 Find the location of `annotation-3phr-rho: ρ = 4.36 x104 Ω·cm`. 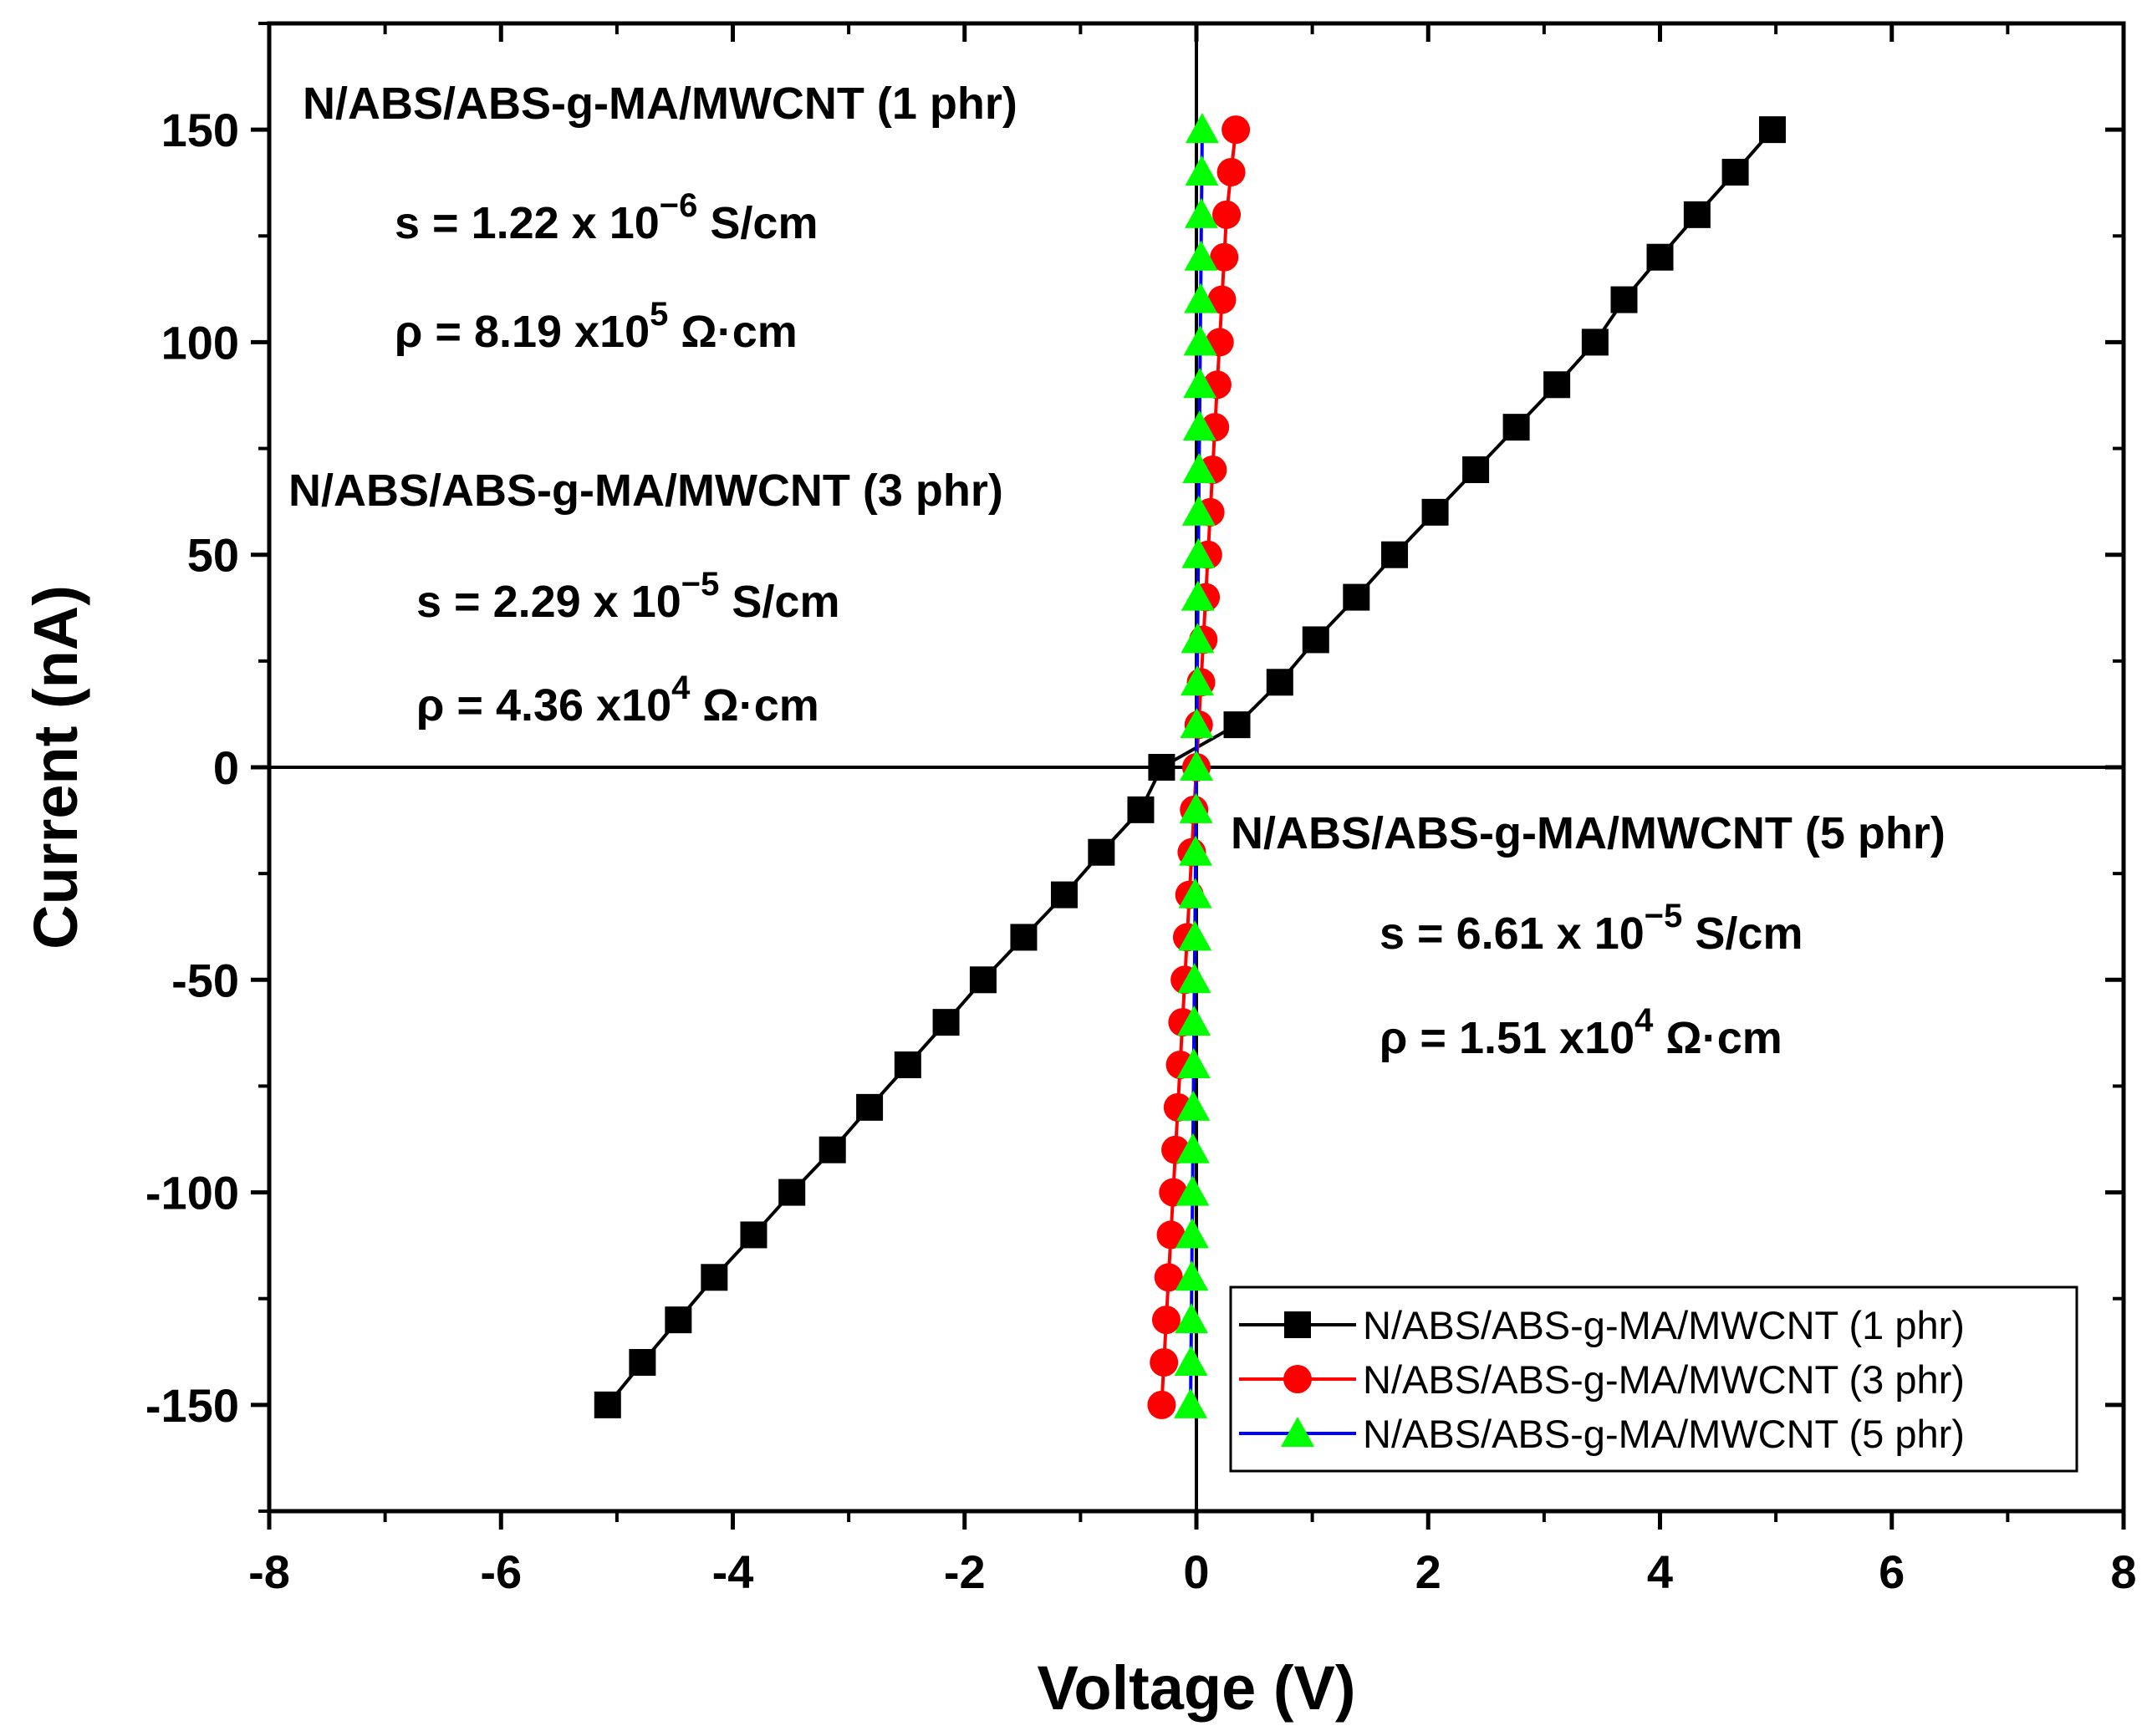

annotation-3phr-rho: ρ = 4.36 x104 Ω·cm is located at coordinates (617, 700).